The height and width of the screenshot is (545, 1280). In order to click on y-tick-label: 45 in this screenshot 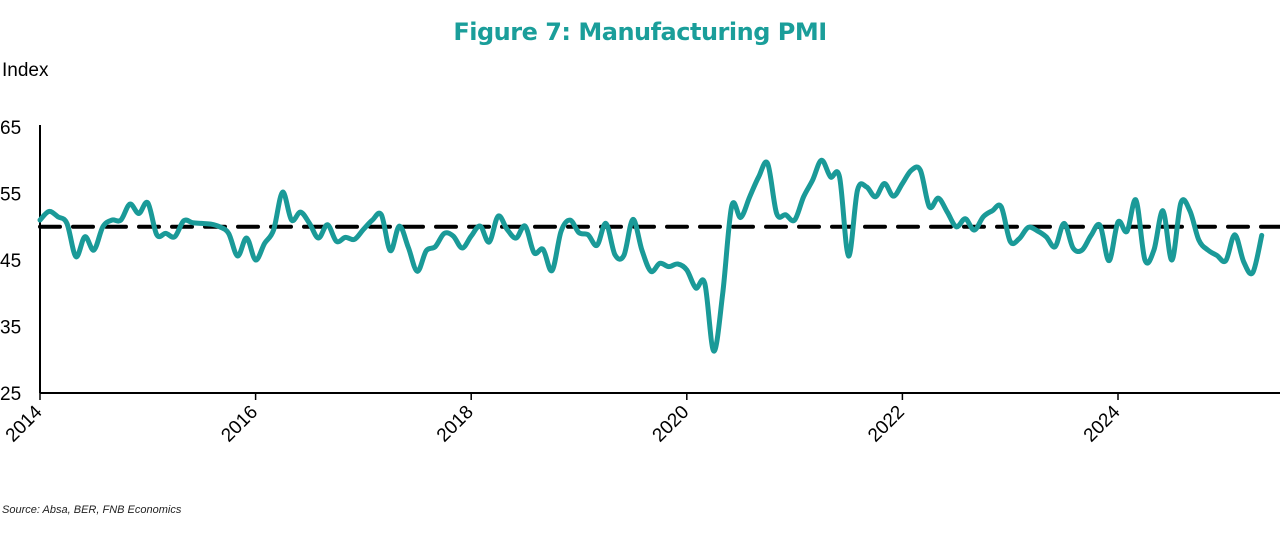, I will do `click(10, 261)`.